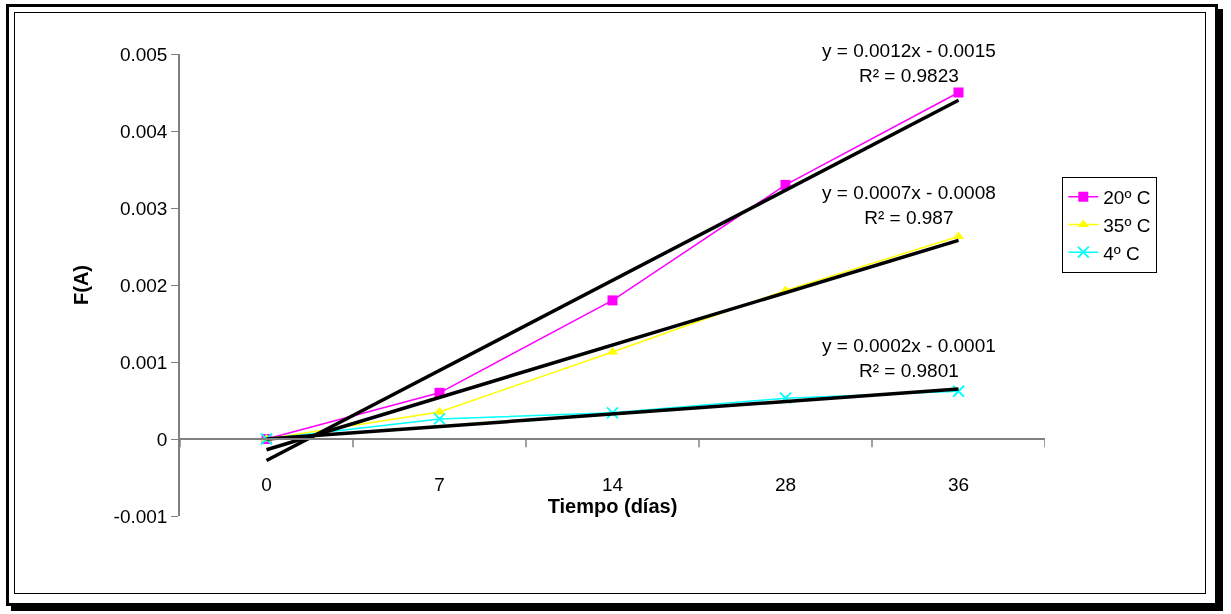 This screenshot has width=1231, height=614. Describe the element at coordinates (143, 208) in the screenshot. I see `y-tick-label: 0.003` at that location.